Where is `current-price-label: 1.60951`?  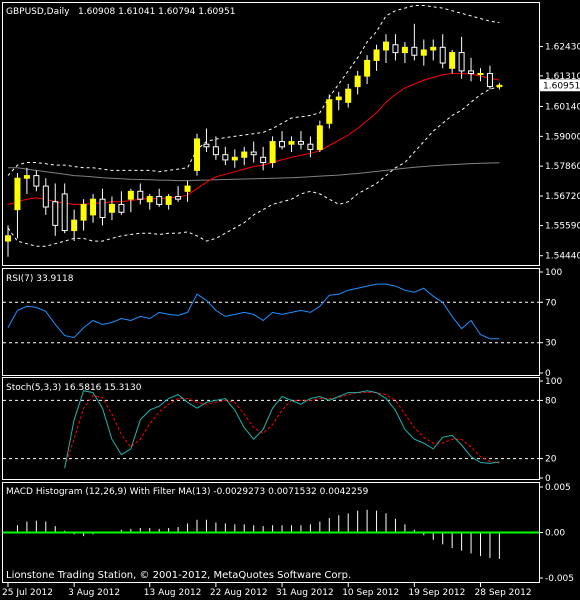 current-price-label: 1.60951 is located at coordinates (561, 86).